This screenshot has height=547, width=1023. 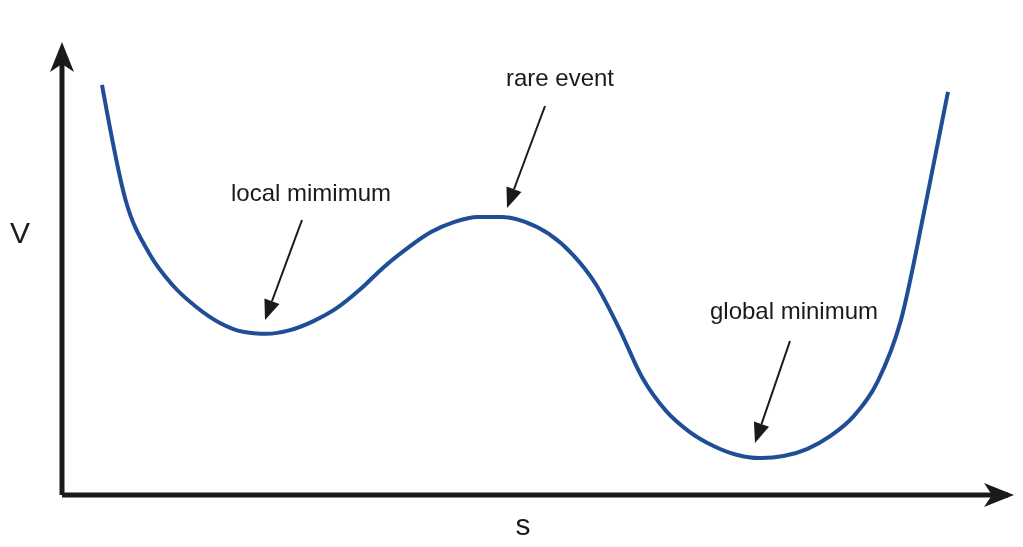 What do you see at coordinates (560, 77) in the screenshot?
I see `annotation: rare event` at bounding box center [560, 77].